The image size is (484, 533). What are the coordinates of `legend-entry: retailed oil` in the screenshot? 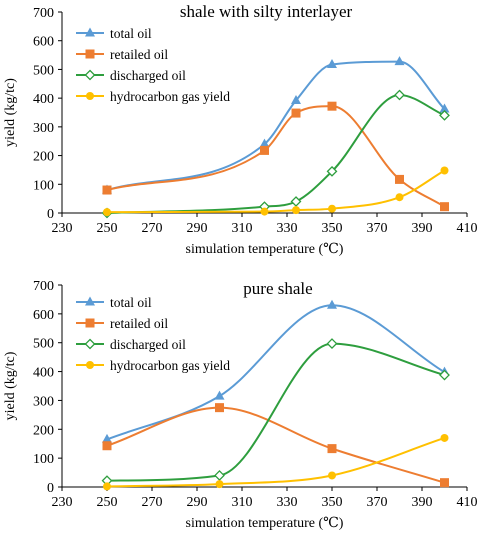 It's located at (122, 54).